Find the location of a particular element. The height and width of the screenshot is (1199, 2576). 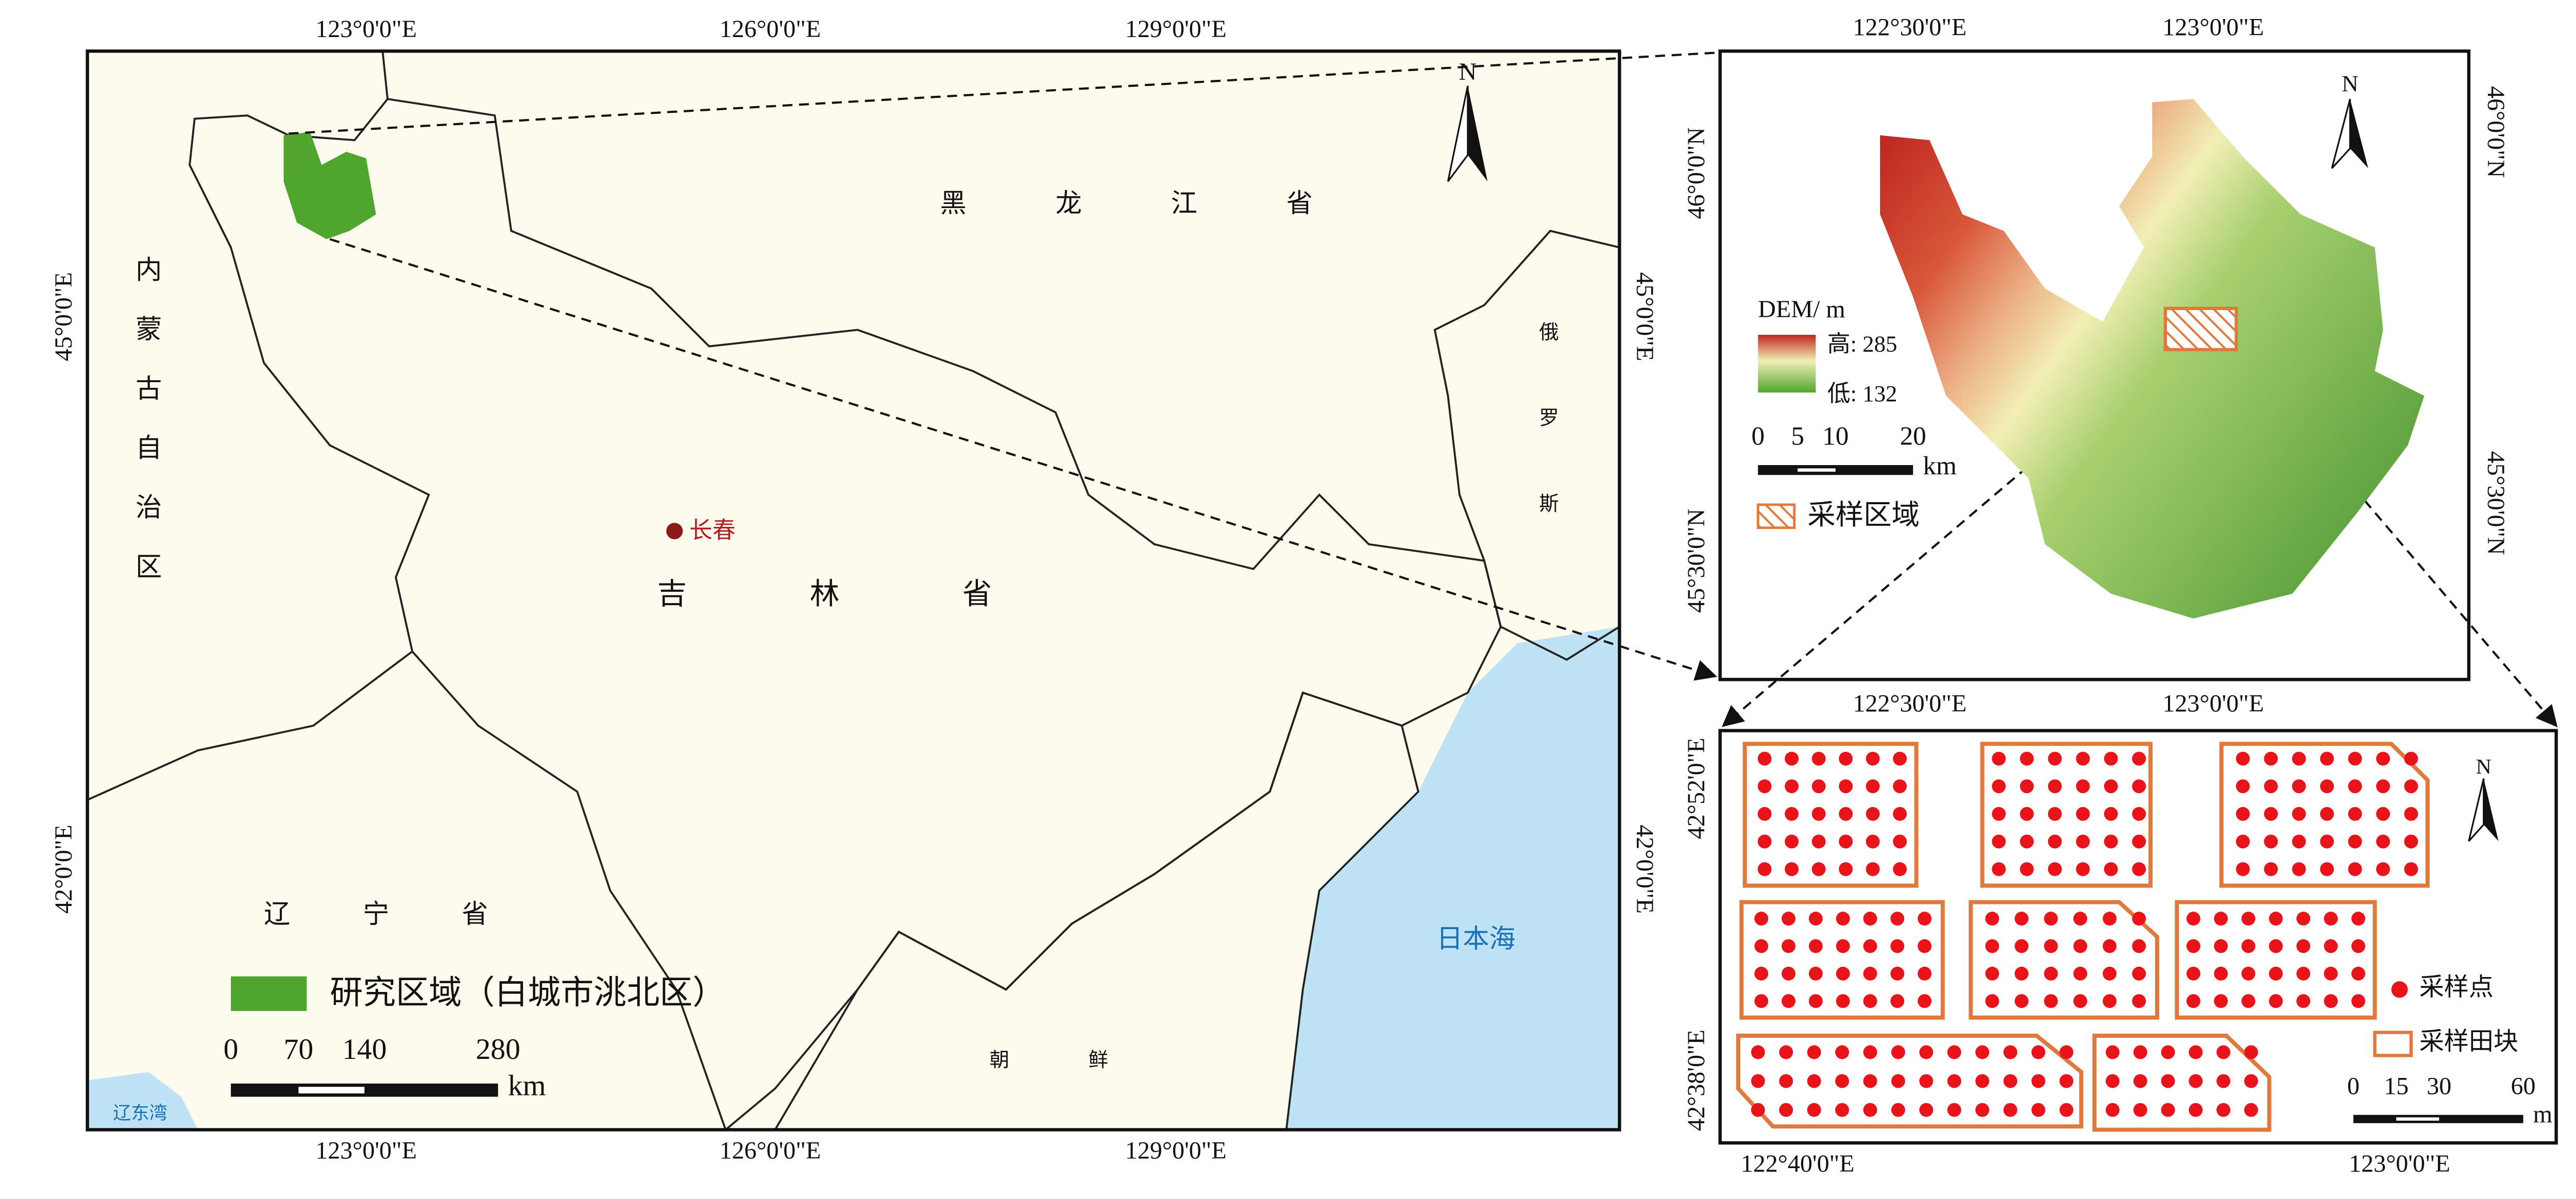

connector is located at coordinates (1003, 93).